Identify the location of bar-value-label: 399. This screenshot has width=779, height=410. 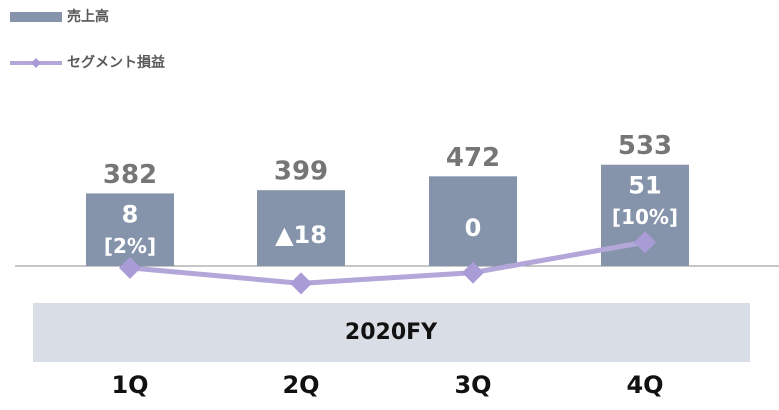
(301, 172).